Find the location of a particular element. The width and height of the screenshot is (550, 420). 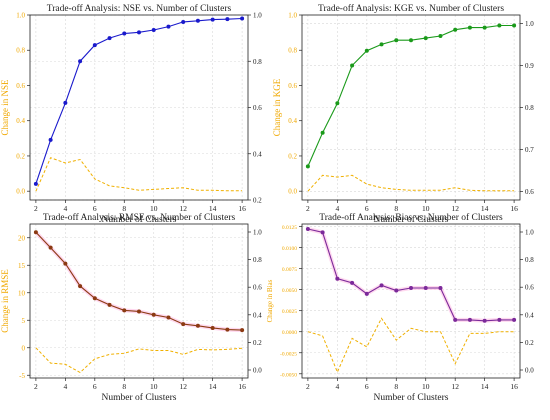

y-tick-label-left: 0.0025 is located at coordinates (289, 312).